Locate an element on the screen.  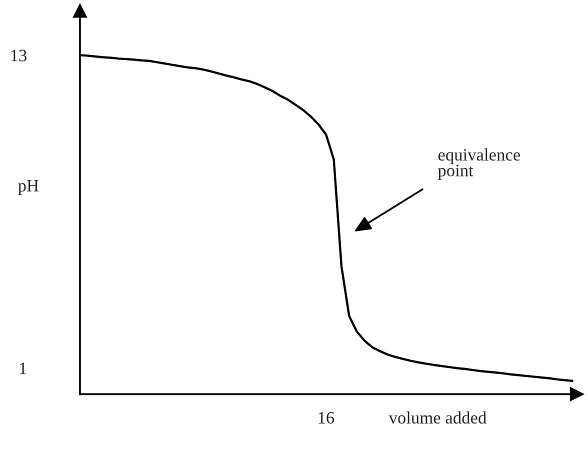
y-tick-label: 13 is located at coordinates (19, 56).